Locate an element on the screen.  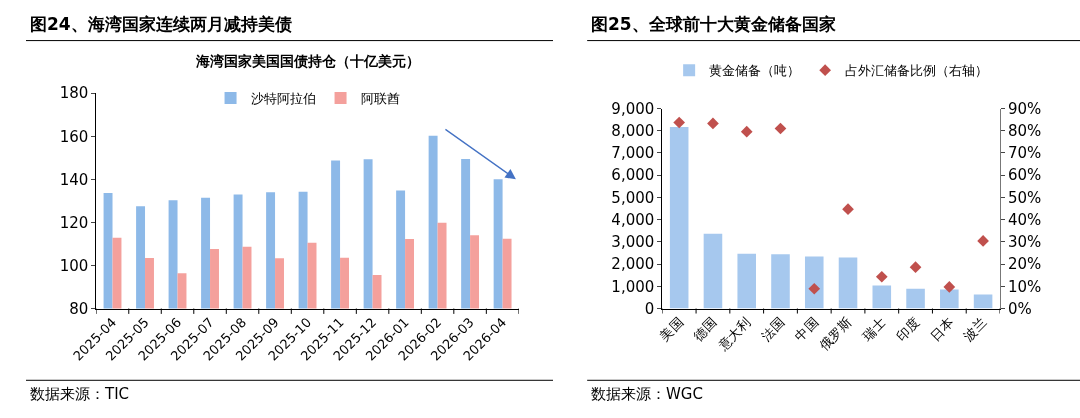
chart-subtitle: 海湾国家美国国债持仓（十亿美元） is located at coordinates (307, 61).